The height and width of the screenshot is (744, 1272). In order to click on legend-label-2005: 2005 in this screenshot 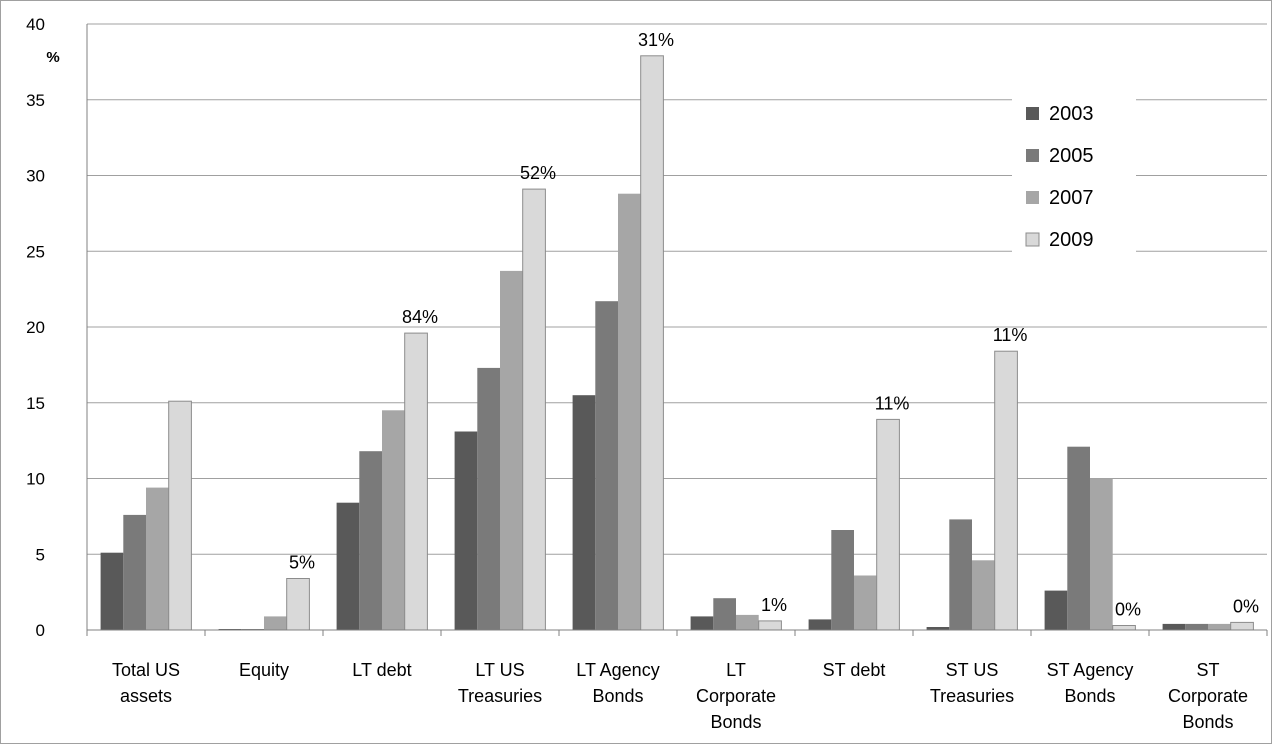, I will do `click(1071, 156)`.